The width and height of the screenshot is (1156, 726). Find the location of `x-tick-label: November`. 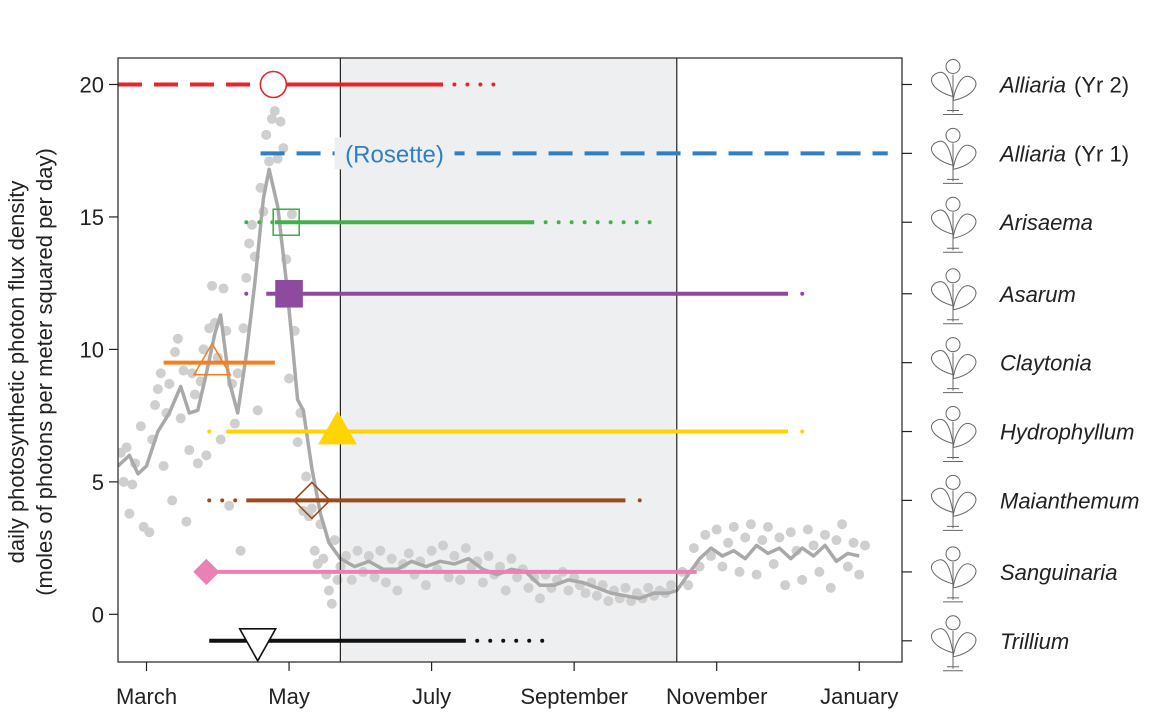

x-tick-label: November is located at coordinates (716, 696).